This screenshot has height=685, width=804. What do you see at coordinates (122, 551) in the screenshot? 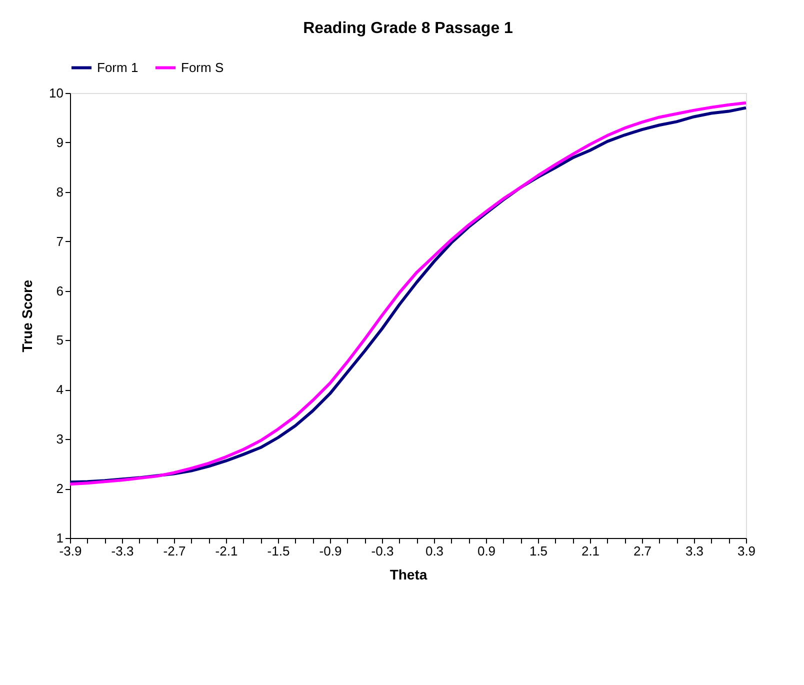
I see `x-tick-label: -3.3` at bounding box center [122, 551].